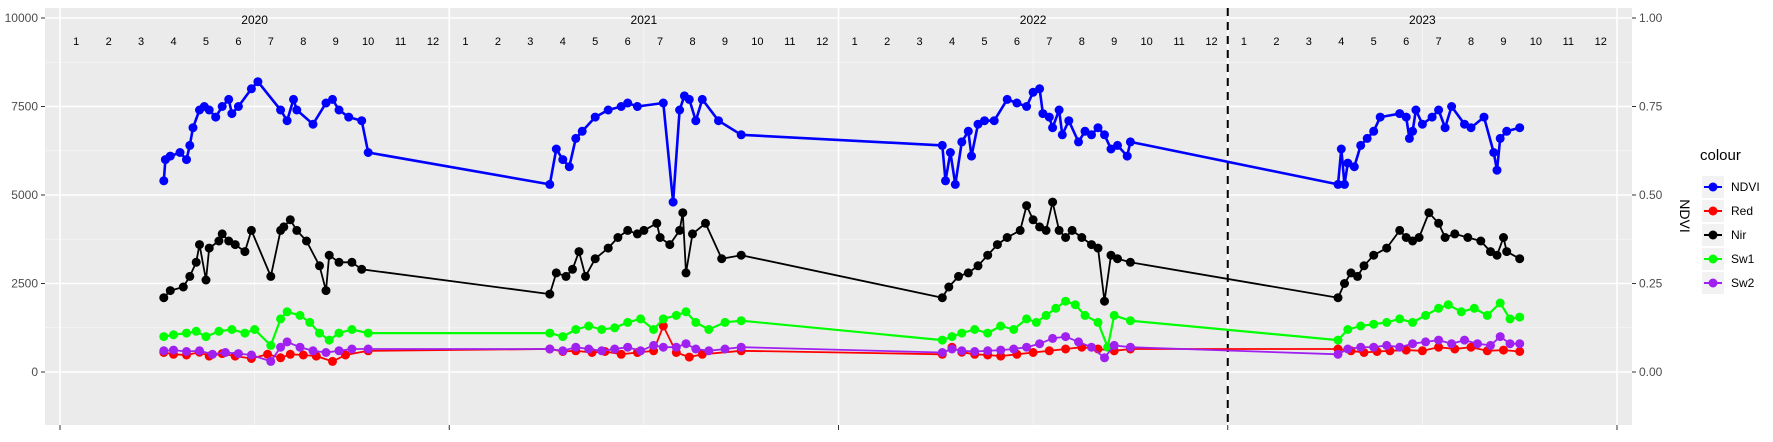  What do you see at coordinates (400, 42) in the screenshot?
I see `month-label: 11` at bounding box center [400, 42].